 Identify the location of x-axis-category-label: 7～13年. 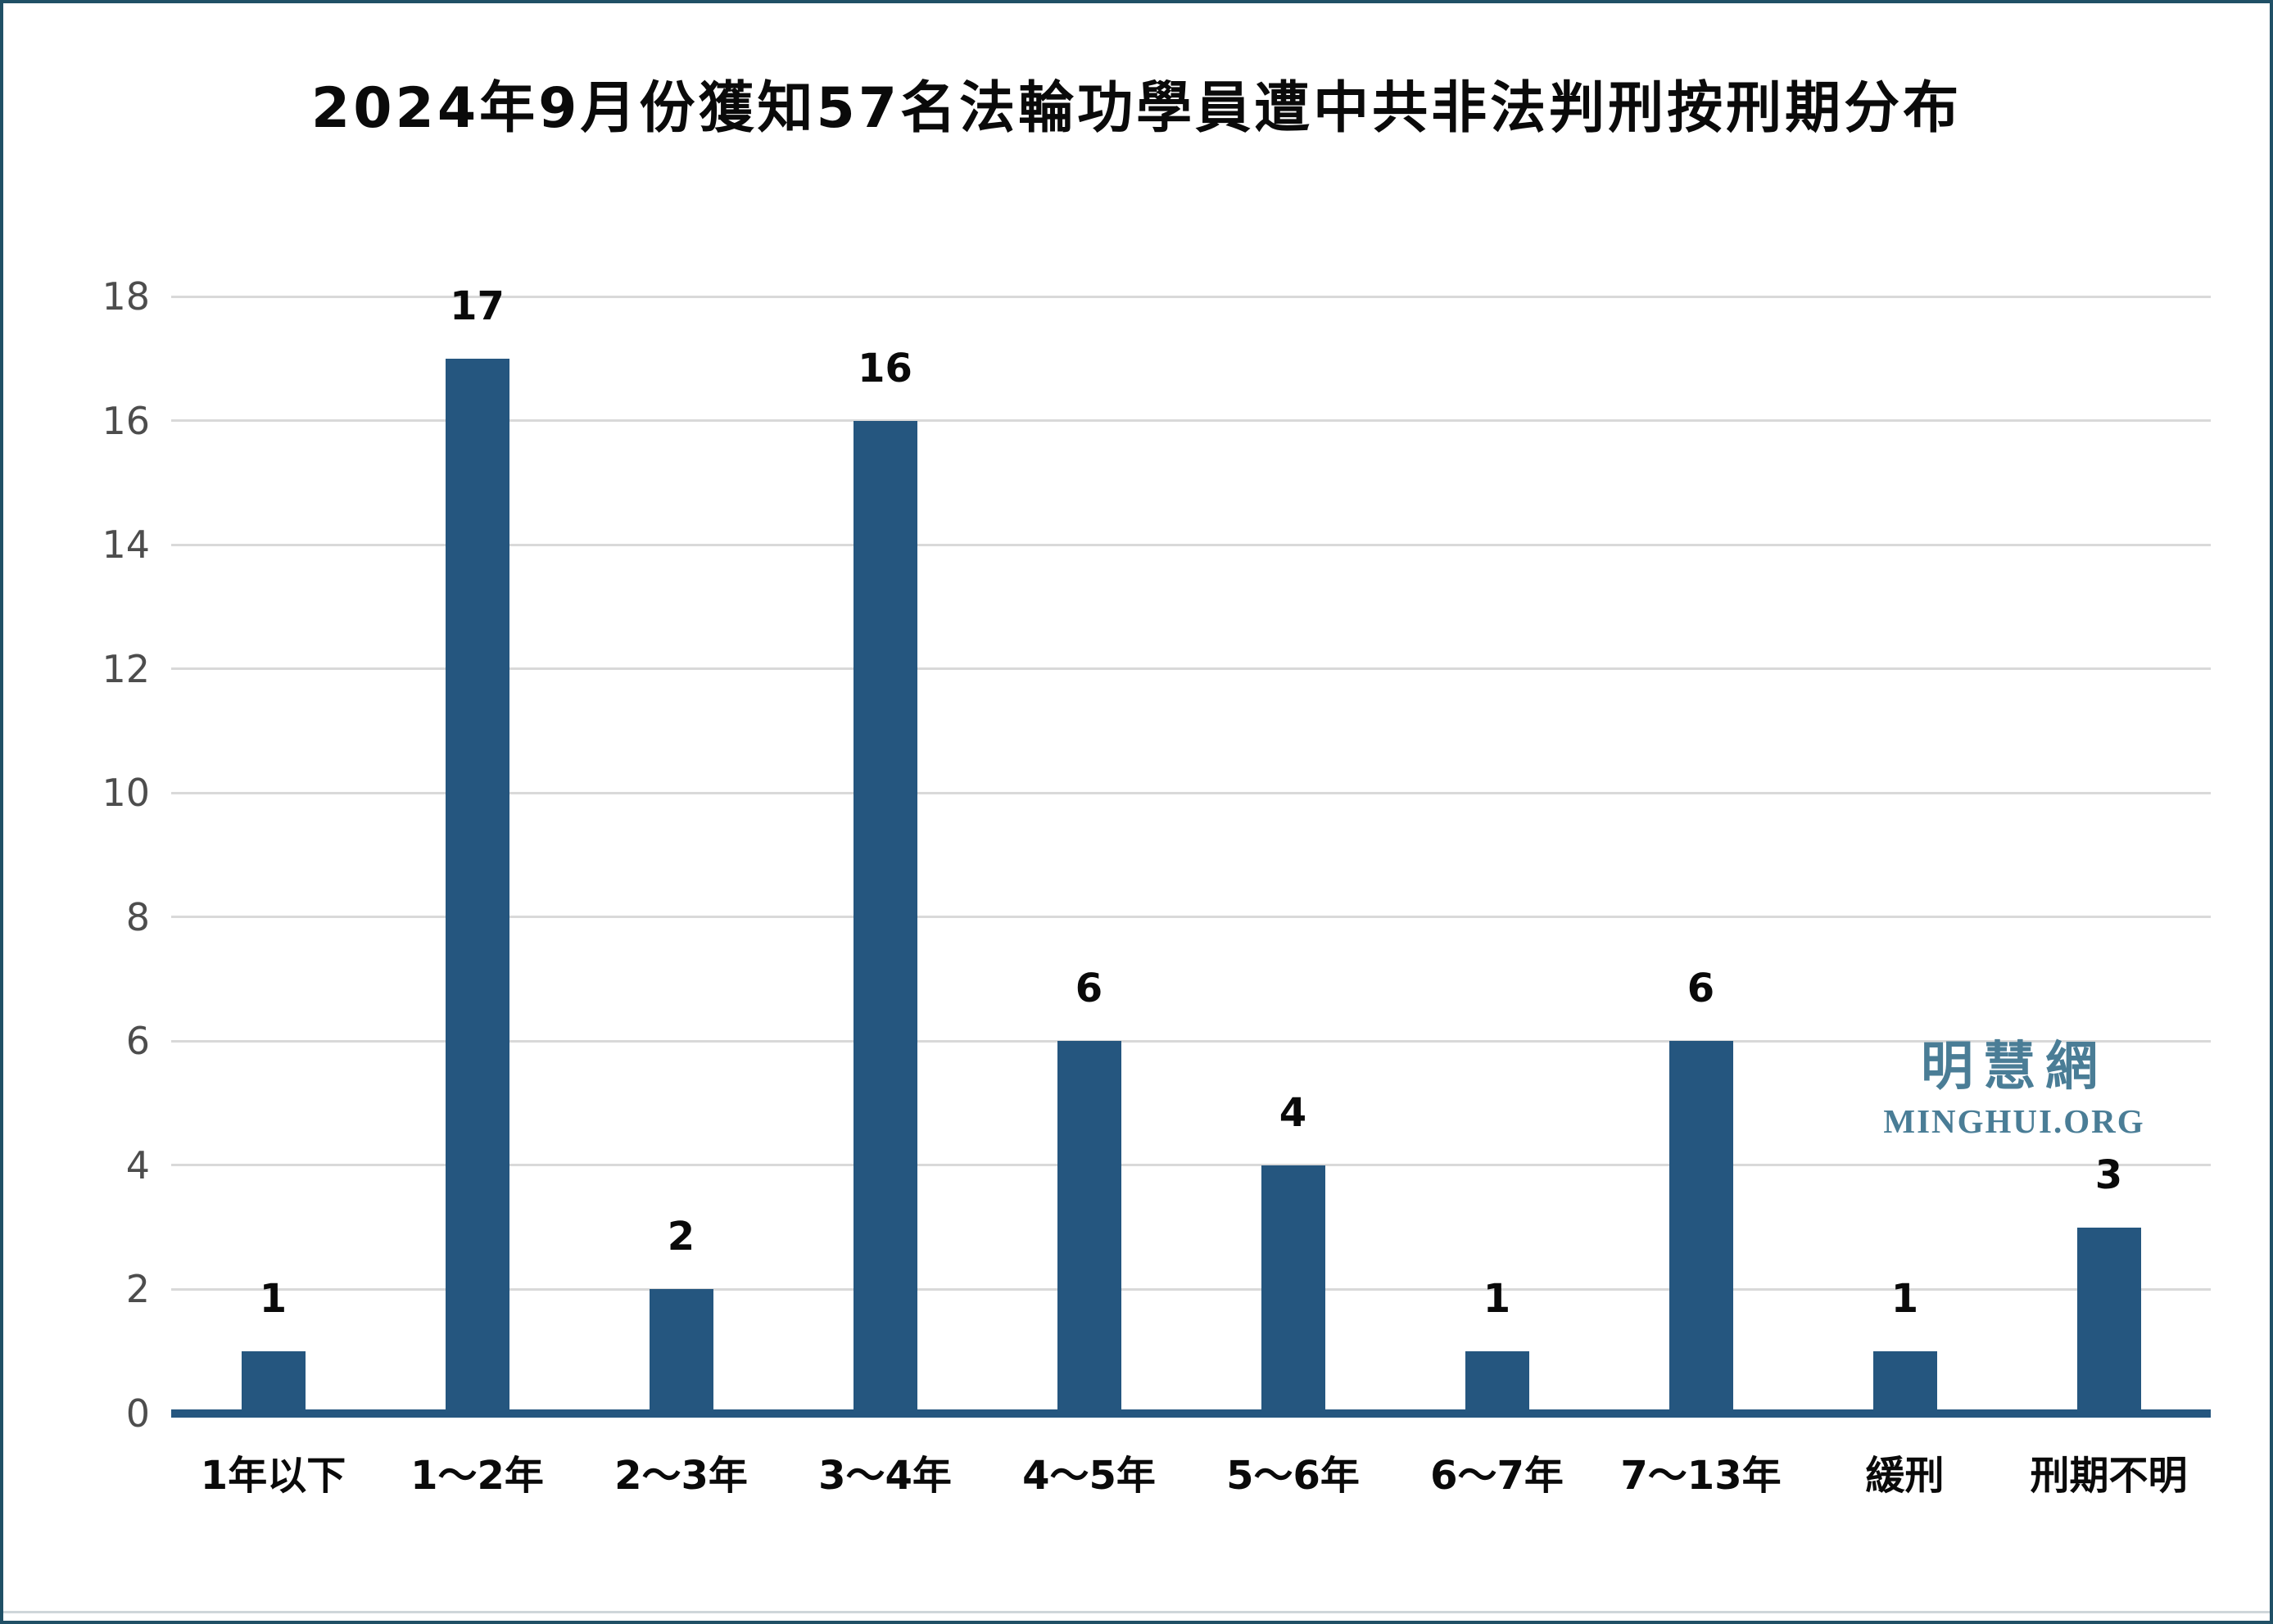
(1701, 1476).